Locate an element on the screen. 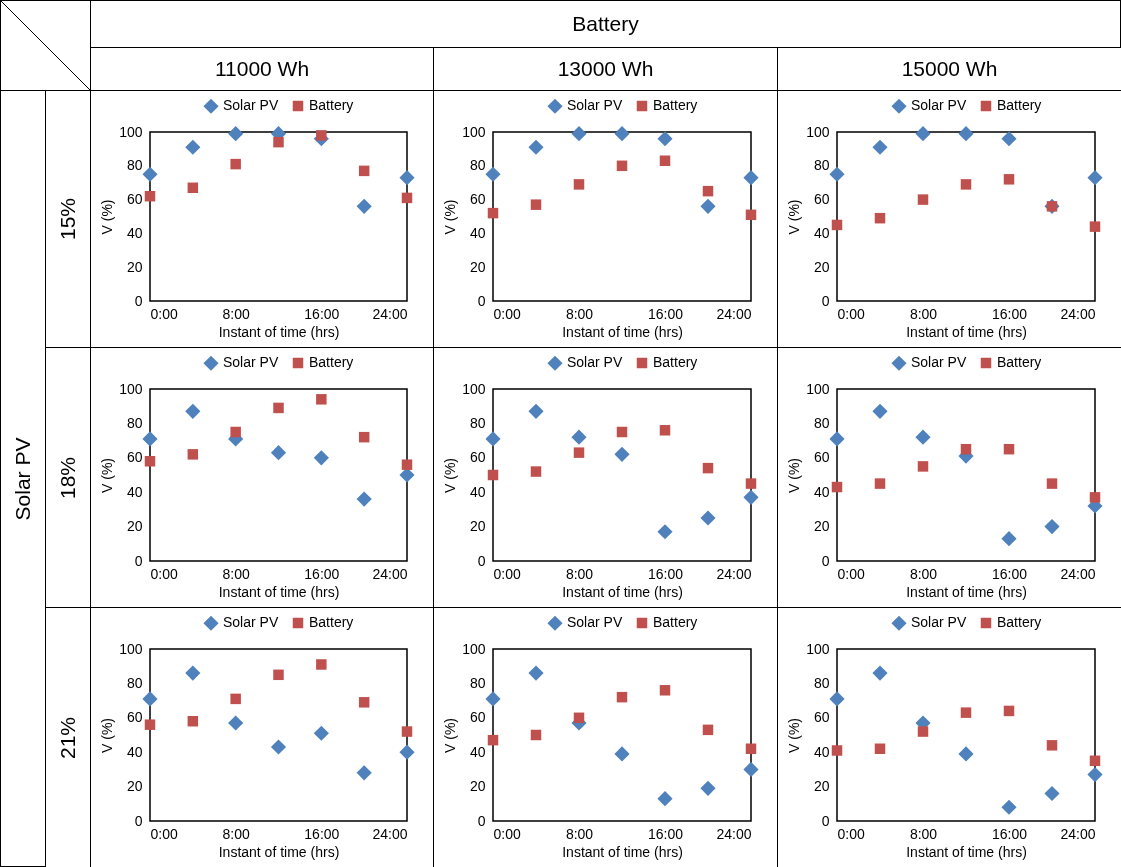  text: Battery is located at coordinates (605, 24).